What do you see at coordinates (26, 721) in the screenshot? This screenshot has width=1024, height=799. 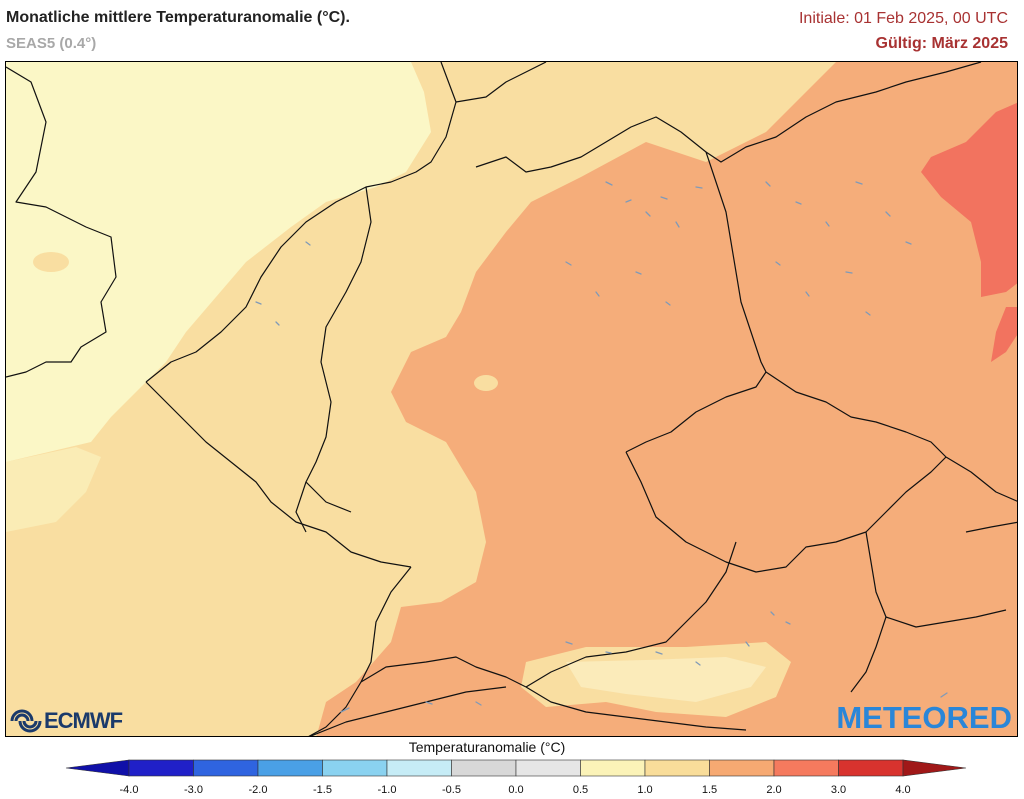 I see `ecmwf-swirl-icon` at bounding box center [26, 721].